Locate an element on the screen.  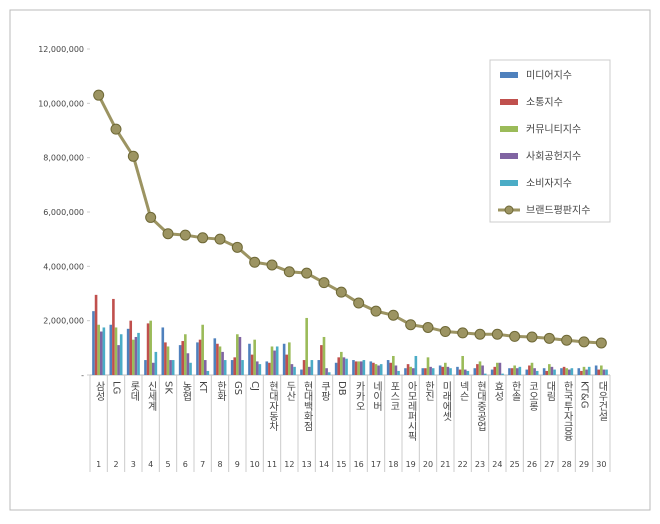
rank-label: 7 is located at coordinates (202, 464).